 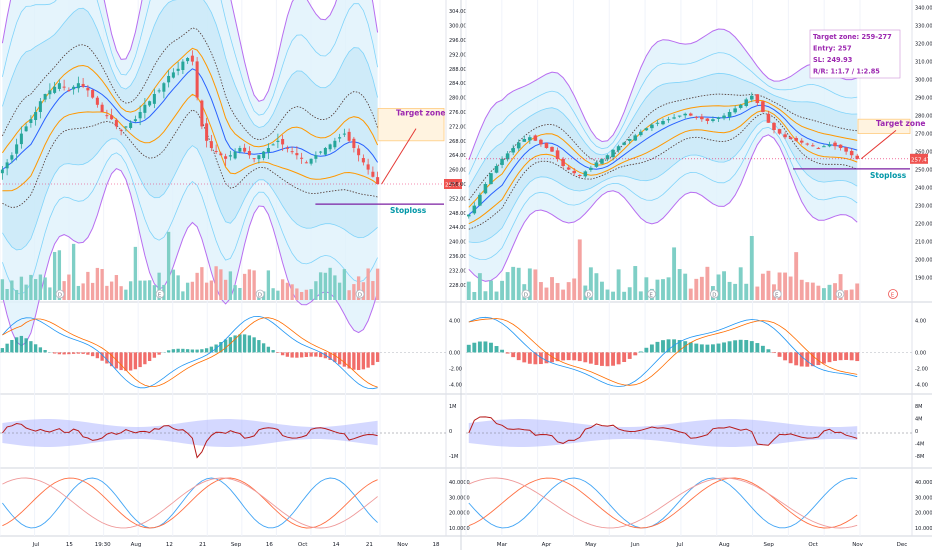 What do you see at coordinates (923, 117) in the screenshot?
I see `price-tick-label: 280.00` at bounding box center [923, 117].